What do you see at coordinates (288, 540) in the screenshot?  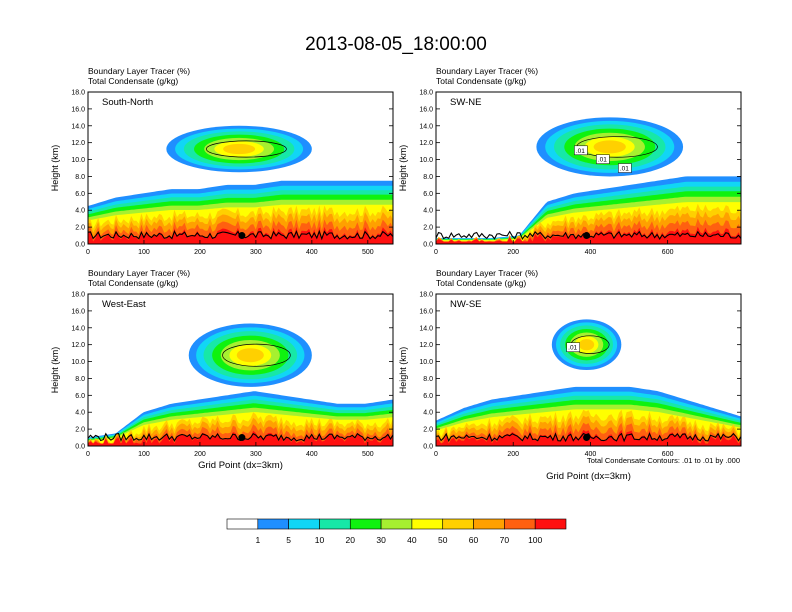 I see `colorbar-label: 5` at bounding box center [288, 540].